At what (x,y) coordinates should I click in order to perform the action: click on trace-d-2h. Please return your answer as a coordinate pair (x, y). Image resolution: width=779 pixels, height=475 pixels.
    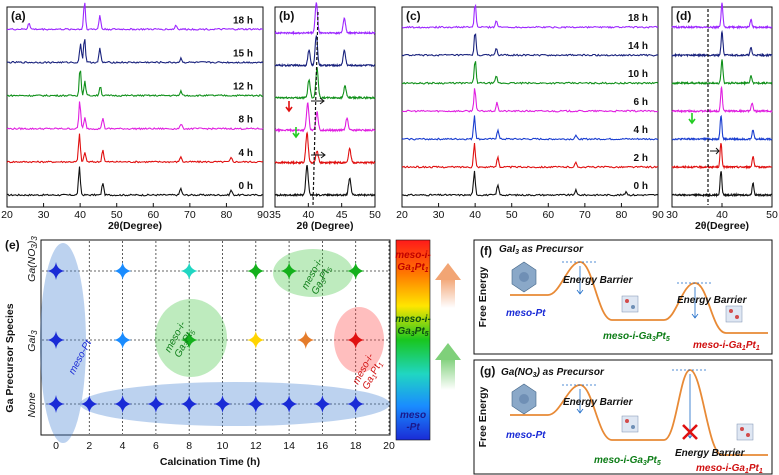
    Looking at the image, I should click on (722, 156).